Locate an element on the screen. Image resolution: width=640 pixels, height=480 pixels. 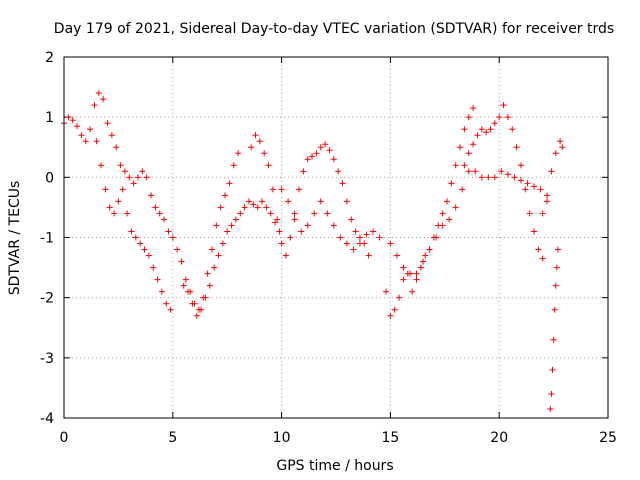
x-tick-label: 10 is located at coordinates (282, 438).